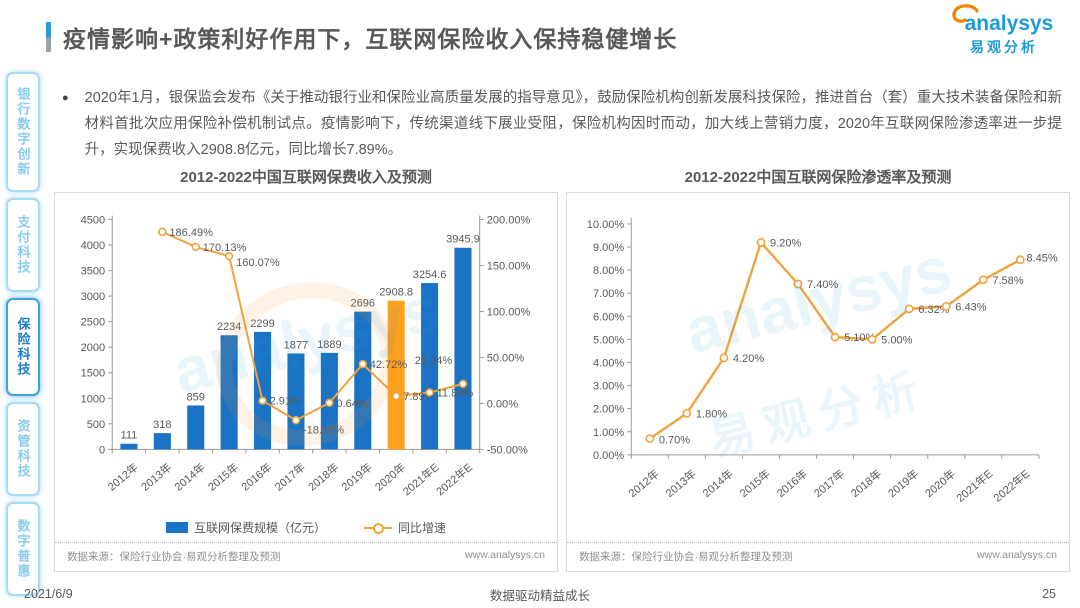 This screenshot has width=1080, height=608. I want to click on svg-text: 859, so click(196, 397).